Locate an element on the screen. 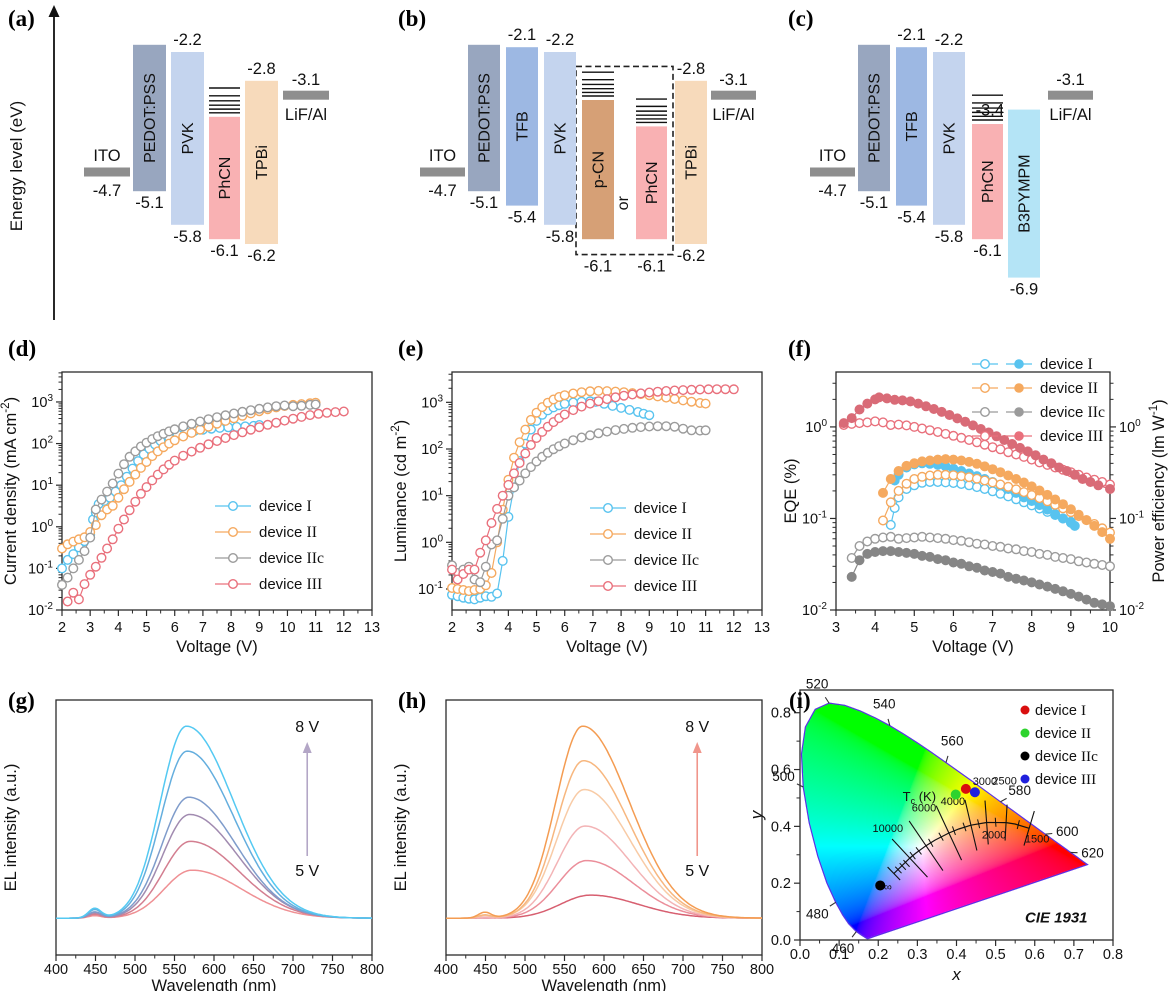 The height and width of the screenshot is (991, 1172). x-axis-tick-label: 0.8 is located at coordinates (1113, 955).